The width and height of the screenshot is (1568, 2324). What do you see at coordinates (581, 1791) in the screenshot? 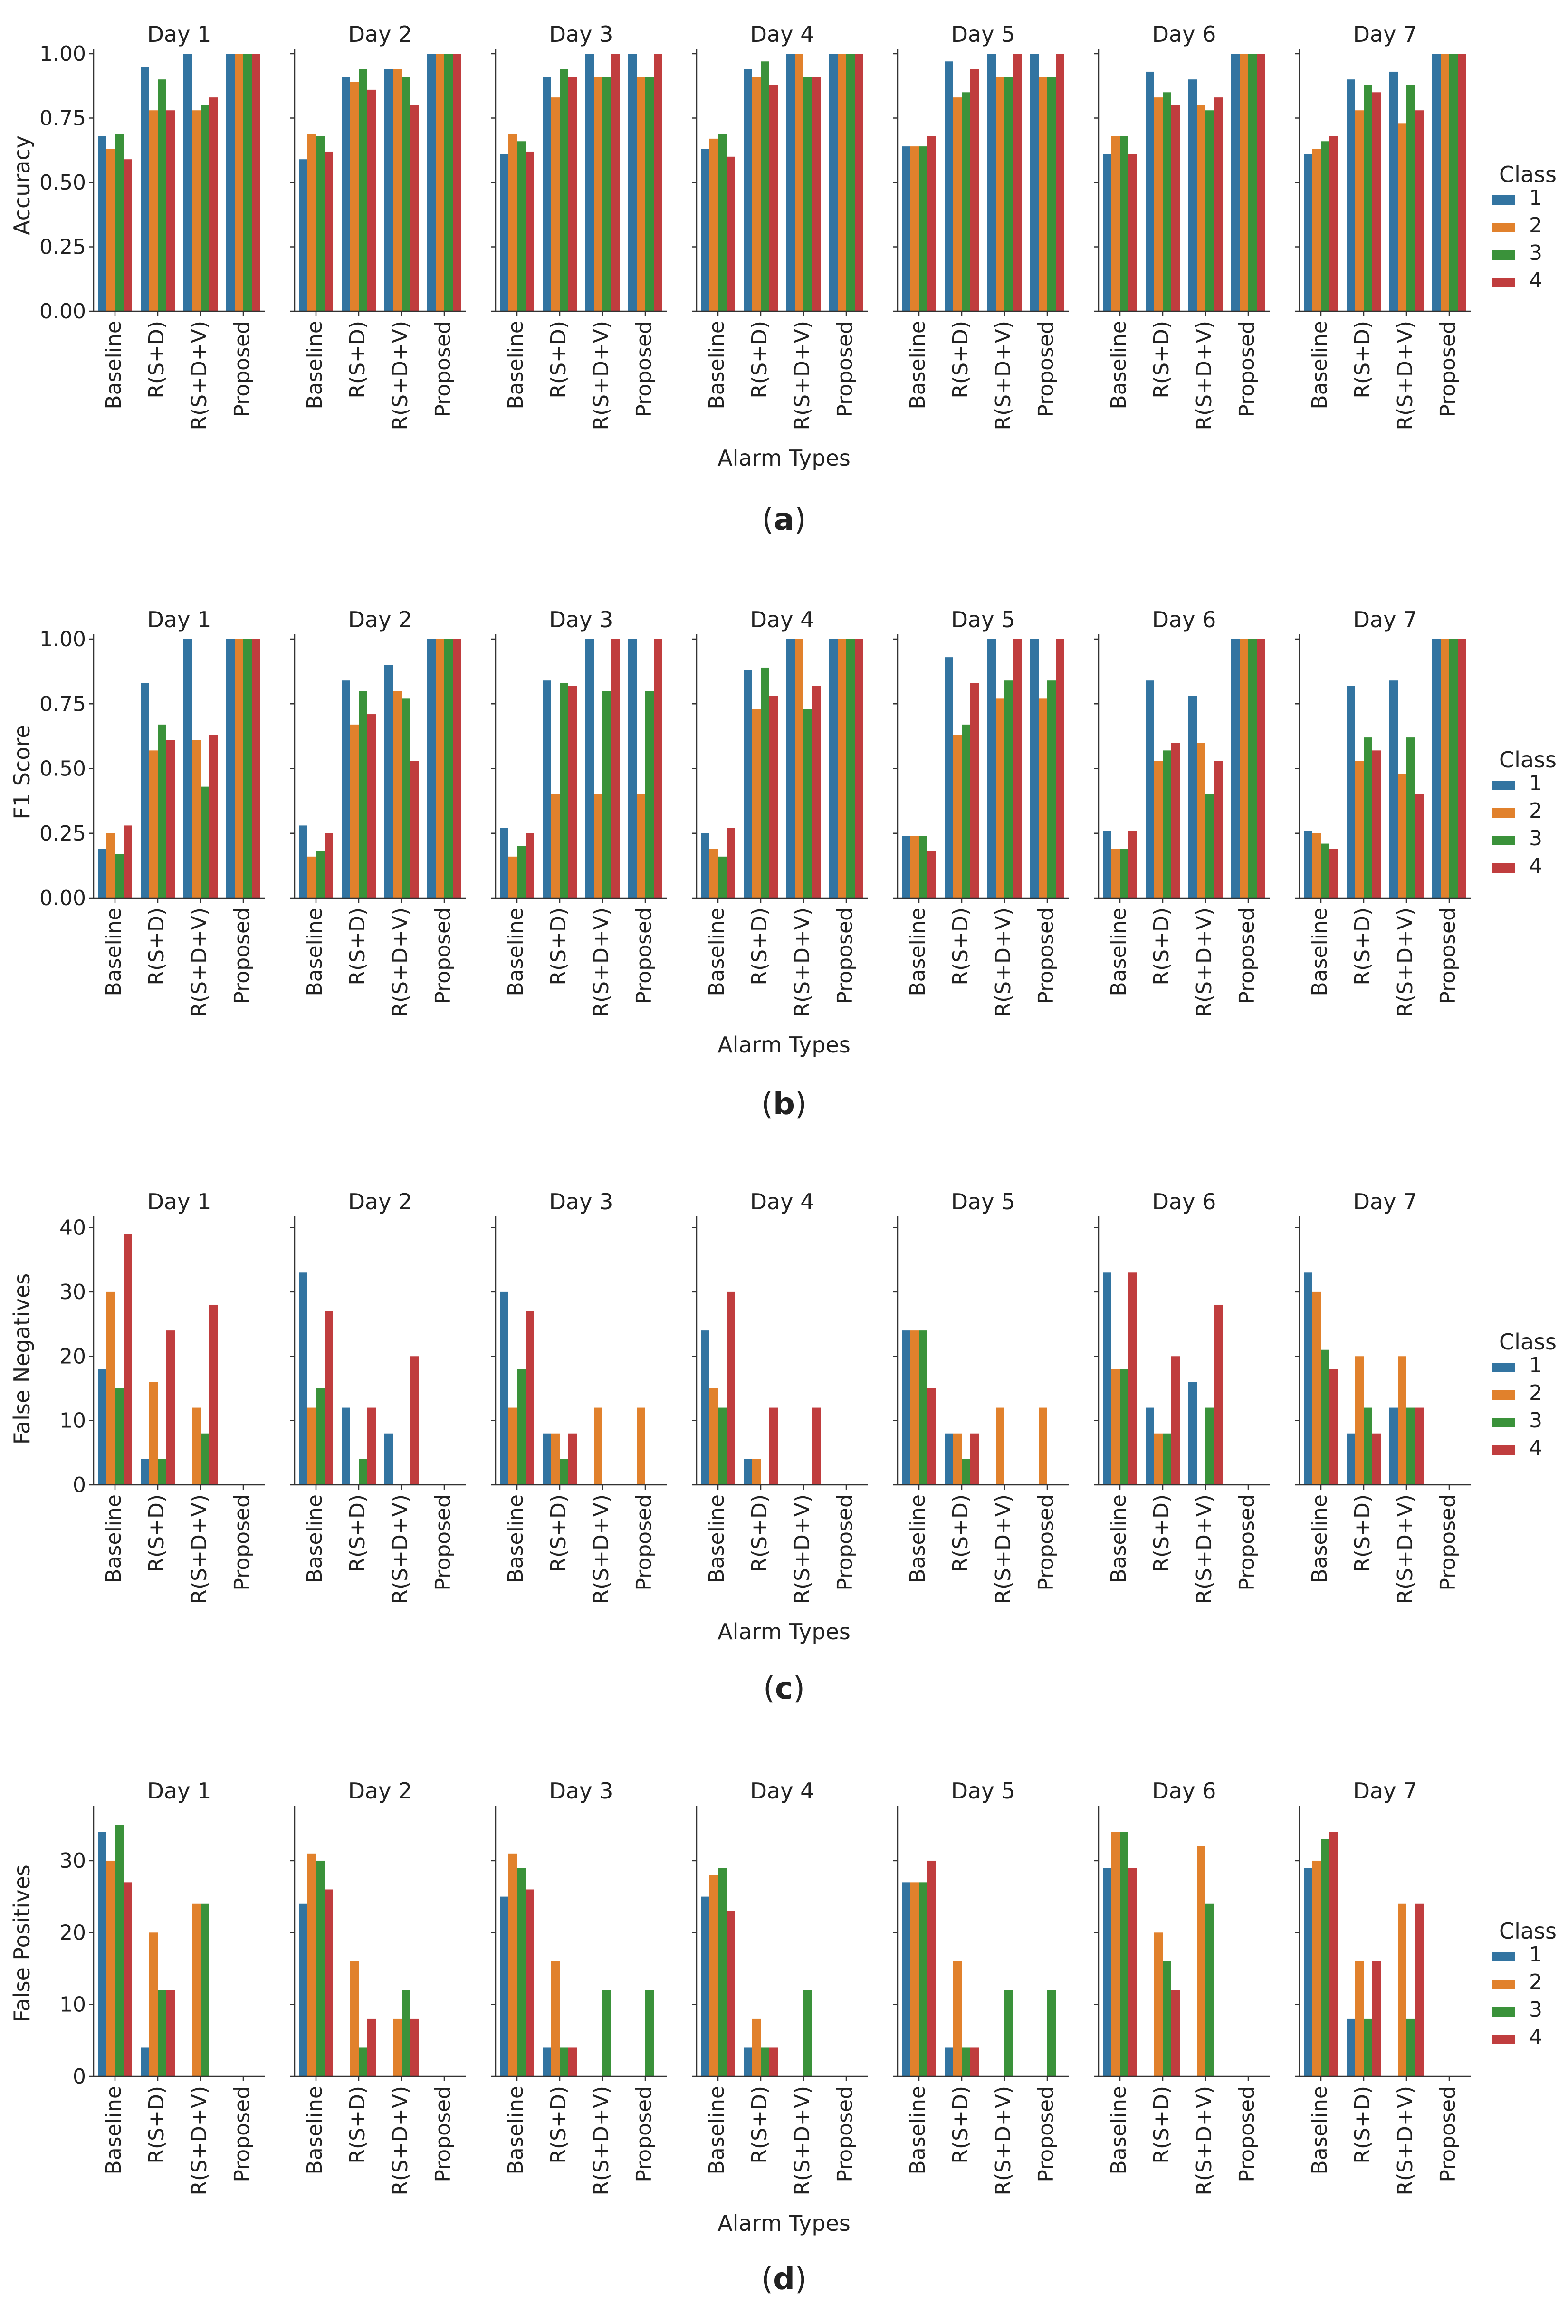
I see `subplot-title: Day 3` at bounding box center [581, 1791].